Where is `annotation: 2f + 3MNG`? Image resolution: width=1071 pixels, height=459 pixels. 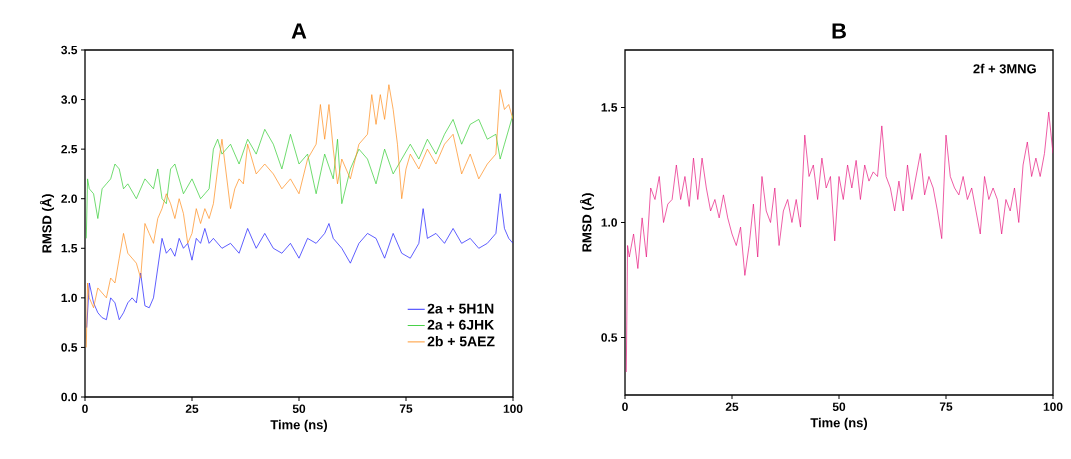 annotation: 2f + 3MNG is located at coordinates (1004, 68).